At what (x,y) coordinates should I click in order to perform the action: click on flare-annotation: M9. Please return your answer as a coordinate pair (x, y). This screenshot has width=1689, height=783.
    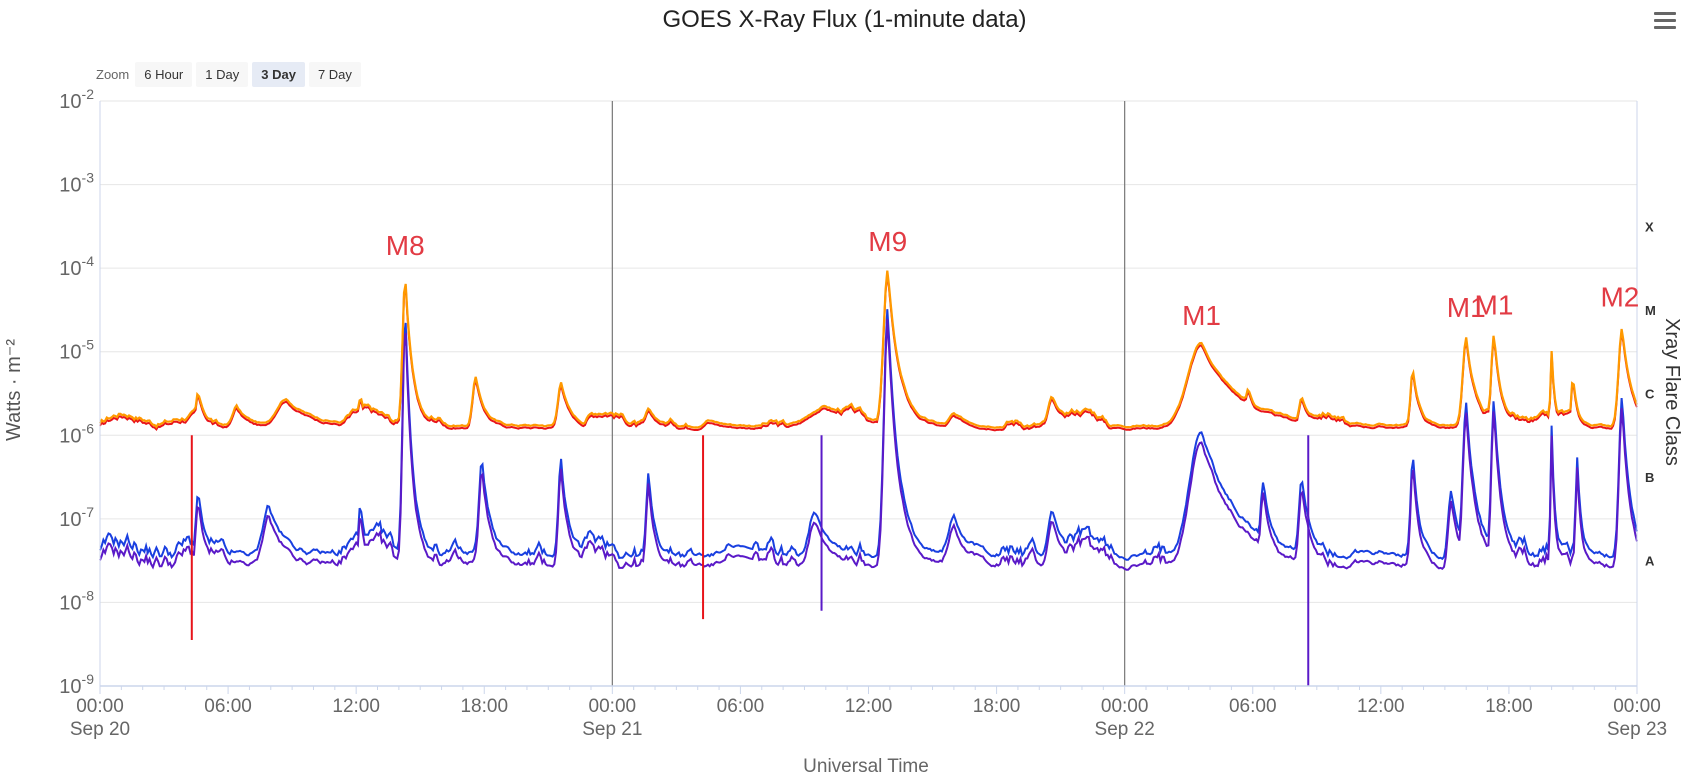
    Looking at the image, I should click on (887, 241).